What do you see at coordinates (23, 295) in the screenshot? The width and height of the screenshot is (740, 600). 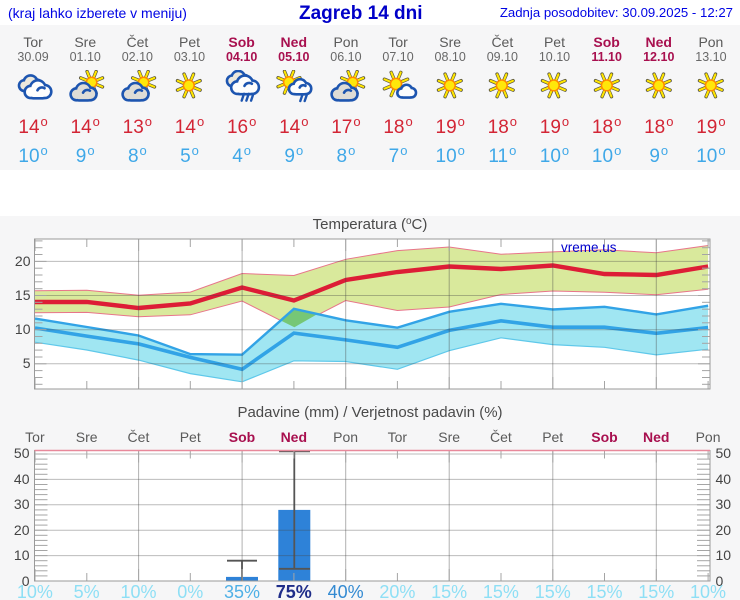 I see `svg-text: 15` at bounding box center [23, 295].